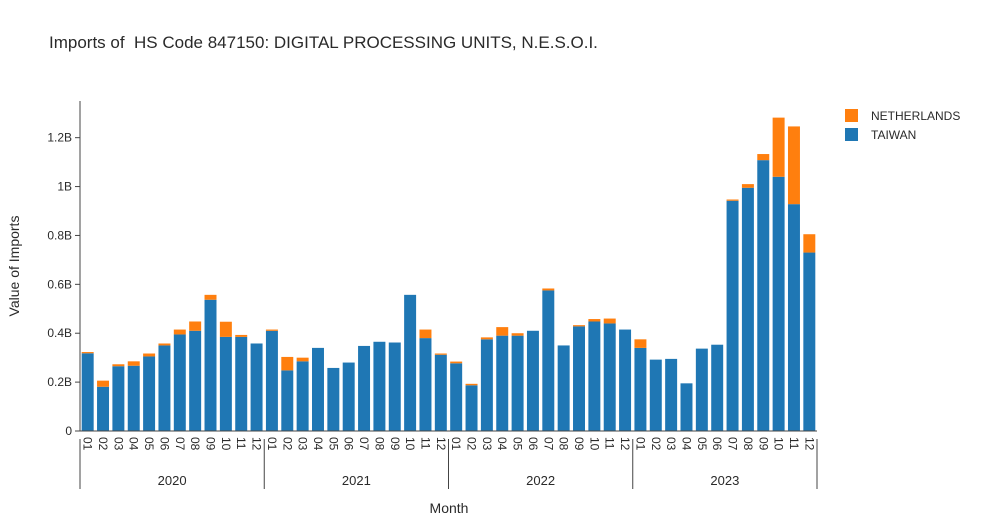 This screenshot has height=525, width=983. I want to click on legend-item-taiwan: TAIWAN, so click(902, 134).